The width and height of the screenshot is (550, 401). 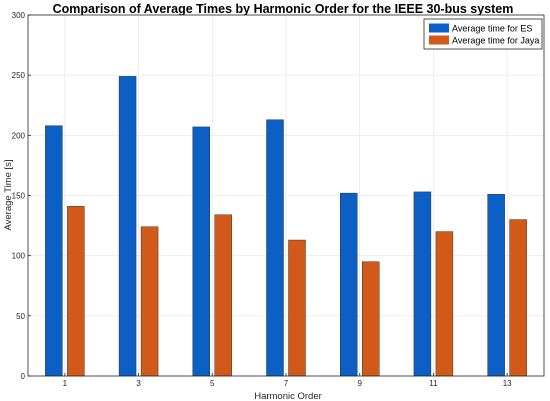 I want to click on y-tick-label: 200, so click(x=19, y=135).